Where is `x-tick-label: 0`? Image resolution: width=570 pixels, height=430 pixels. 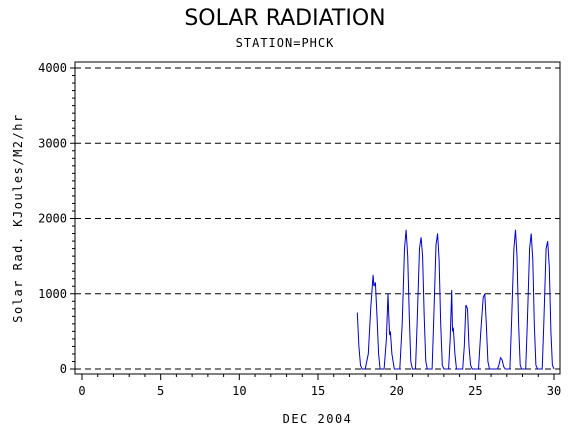
x-tick-label: 0 is located at coordinates (81, 391).